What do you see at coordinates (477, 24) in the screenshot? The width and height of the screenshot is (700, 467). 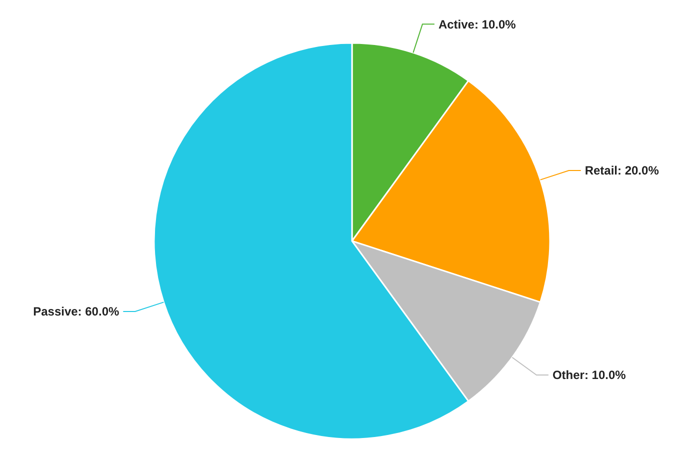 I see `slice-label: Active: 10.0%` at bounding box center [477, 24].